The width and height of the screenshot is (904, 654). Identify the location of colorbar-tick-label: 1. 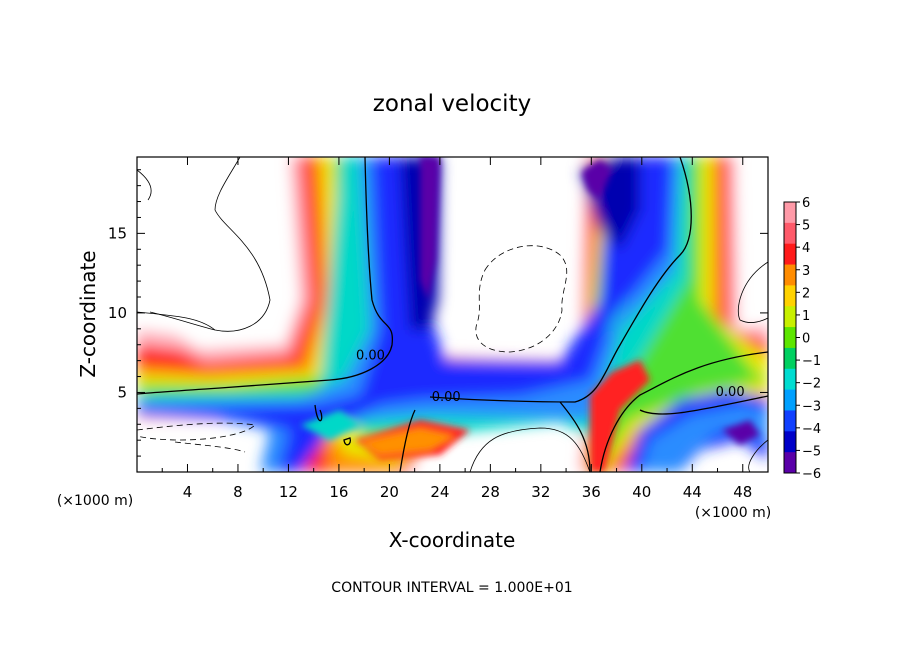
(806, 316).